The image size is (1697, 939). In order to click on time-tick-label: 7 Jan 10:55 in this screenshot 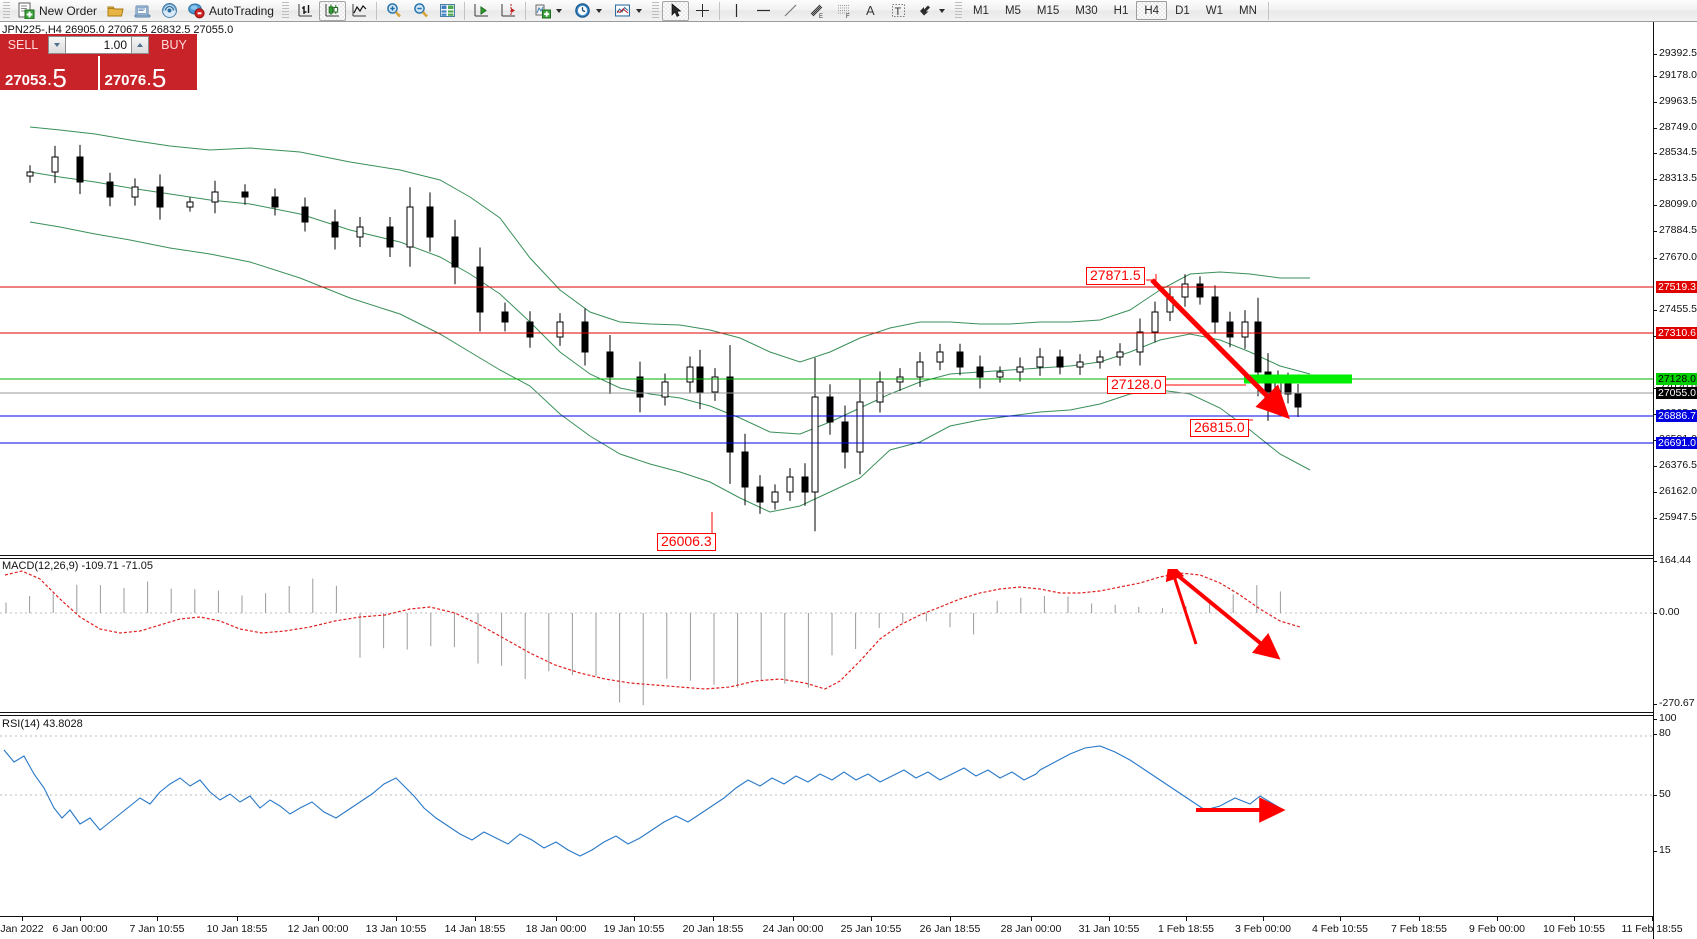, I will do `click(157, 929)`.